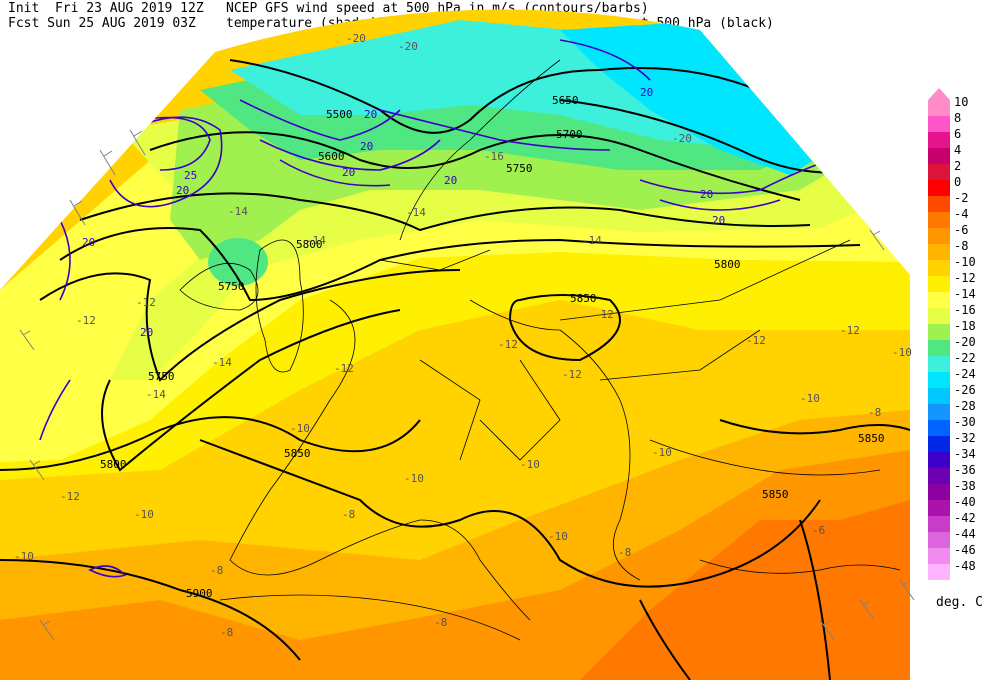  What do you see at coordinates (745, 590) in the screenshot?
I see `temp-band-minus4` at bounding box center [745, 590].